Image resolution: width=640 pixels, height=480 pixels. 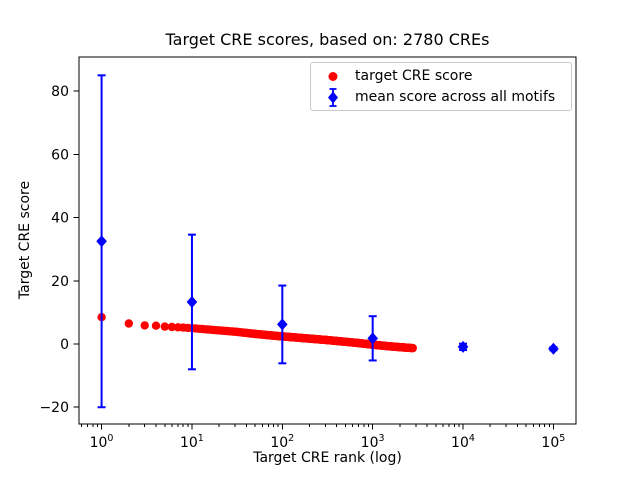 What do you see at coordinates (54, 408) in the screenshot?
I see `y-tick-label: −20` at bounding box center [54, 408].